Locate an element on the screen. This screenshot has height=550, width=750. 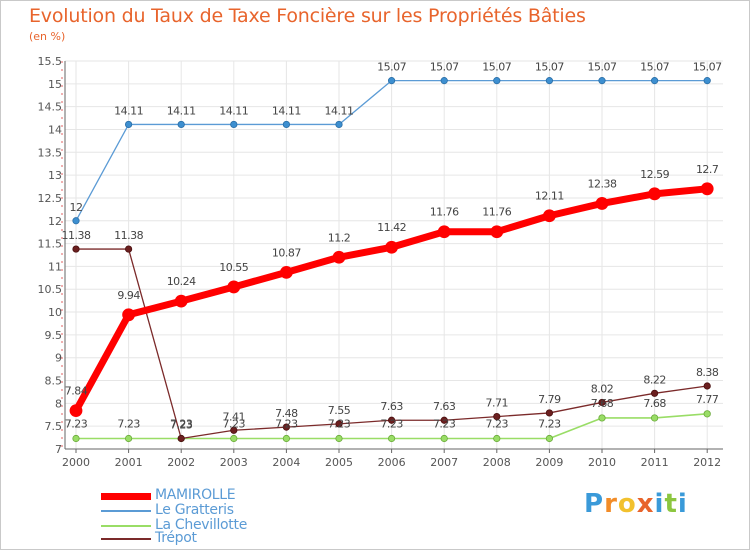
data-label: 12.7 is located at coordinates (707, 169).